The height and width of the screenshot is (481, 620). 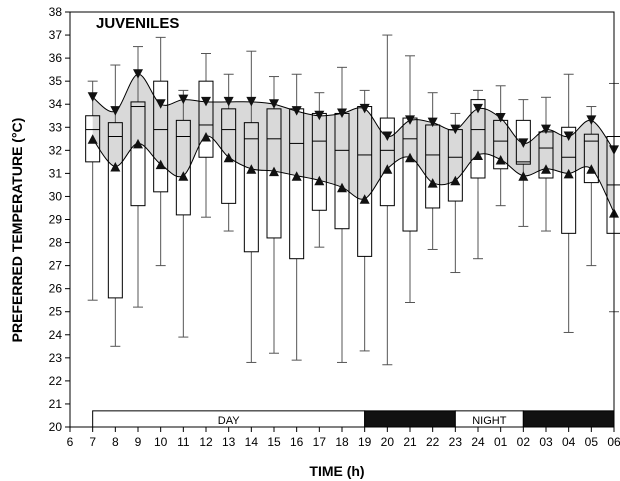 What do you see at coordinates (206, 442) in the screenshot?
I see `x-tick-label: 12` at bounding box center [206, 442].